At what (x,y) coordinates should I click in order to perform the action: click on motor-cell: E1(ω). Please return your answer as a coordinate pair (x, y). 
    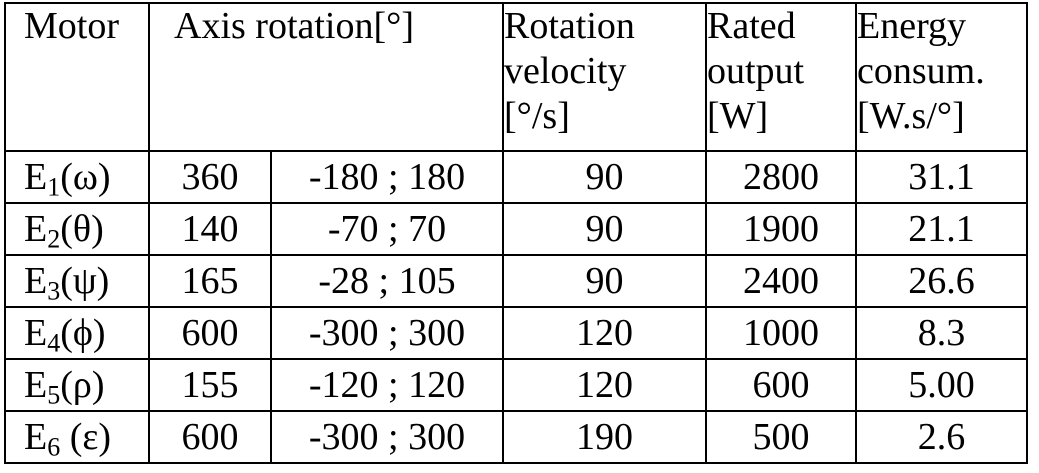
    Looking at the image, I should click on (77, 177).